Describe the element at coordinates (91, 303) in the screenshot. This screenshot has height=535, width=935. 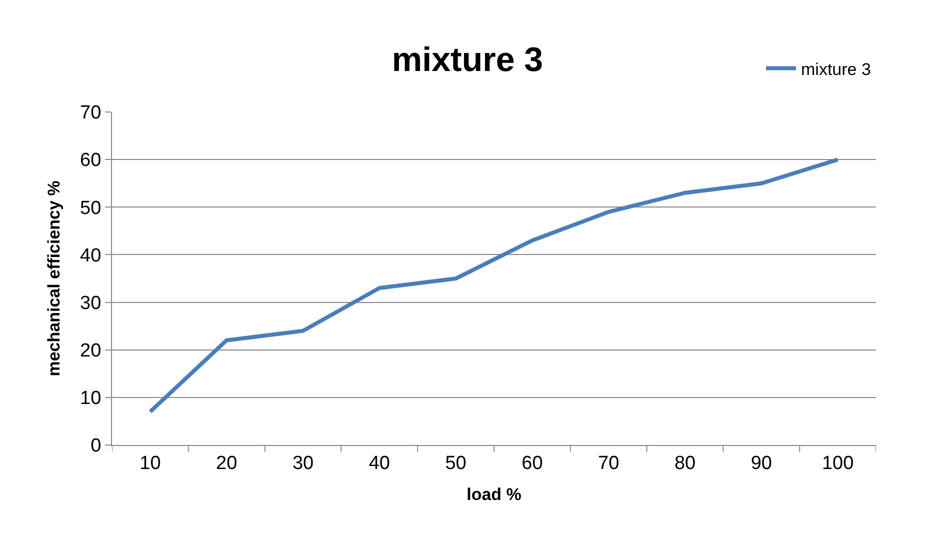
I see `y-tick-label: 30` at that location.